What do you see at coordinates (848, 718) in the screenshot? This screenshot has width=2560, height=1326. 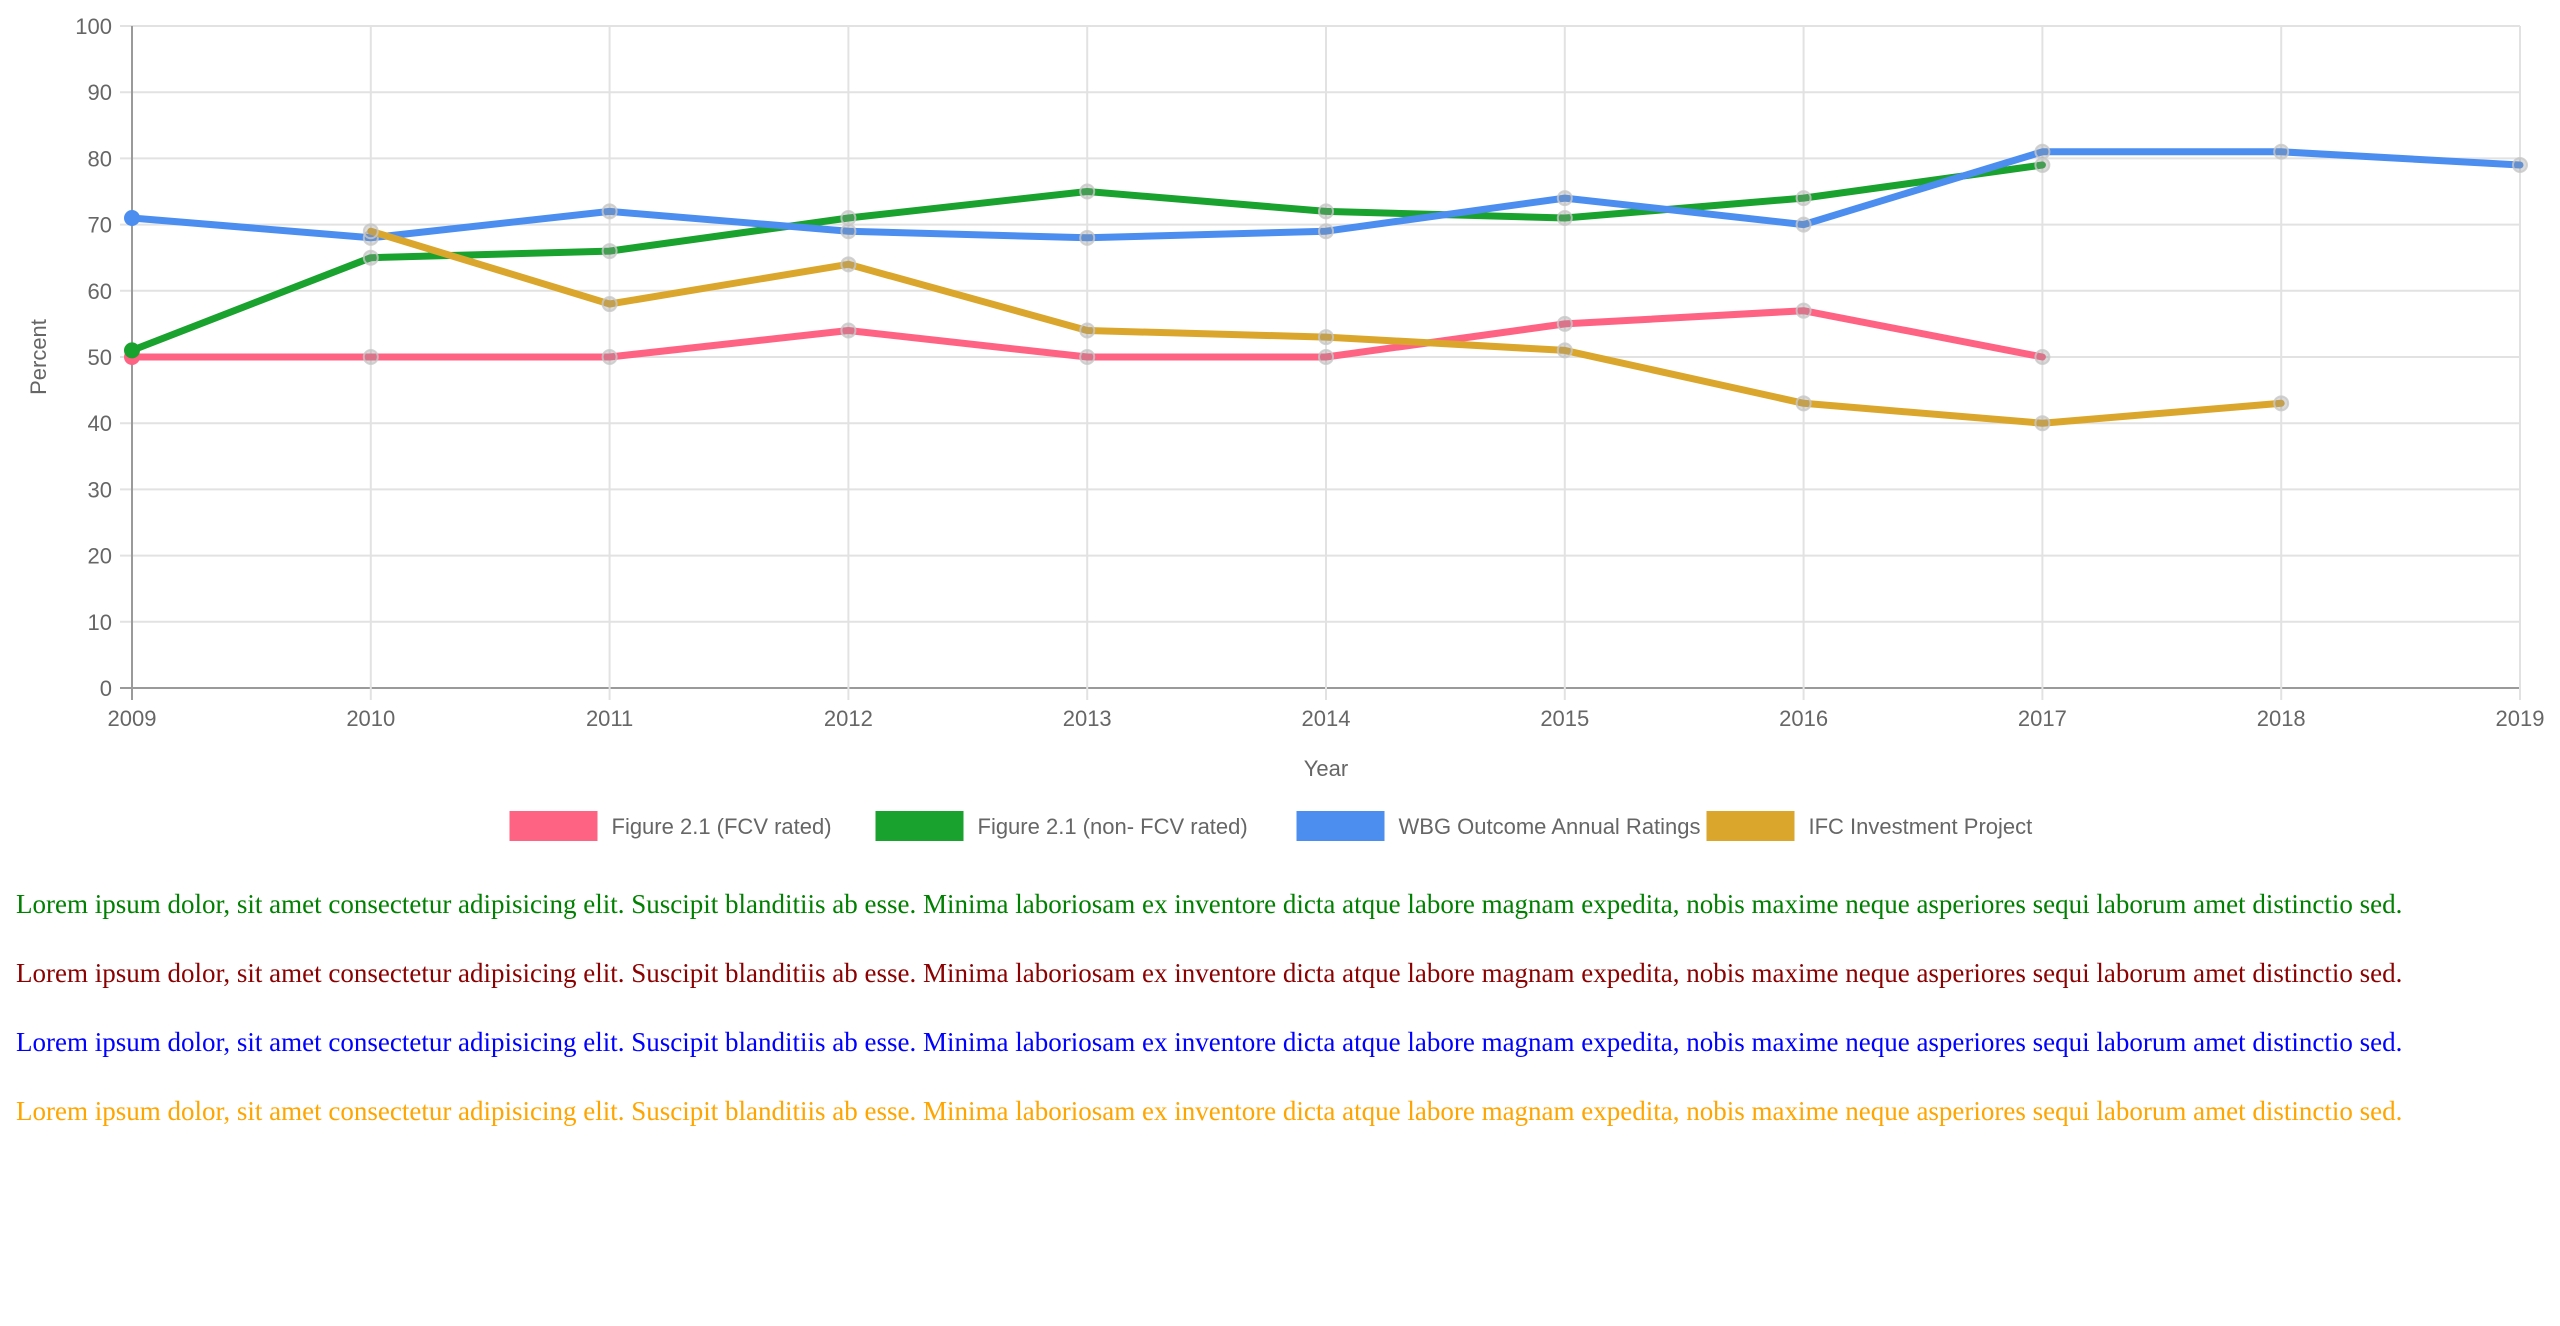 I see `x-tick-label: 2012` at bounding box center [848, 718].